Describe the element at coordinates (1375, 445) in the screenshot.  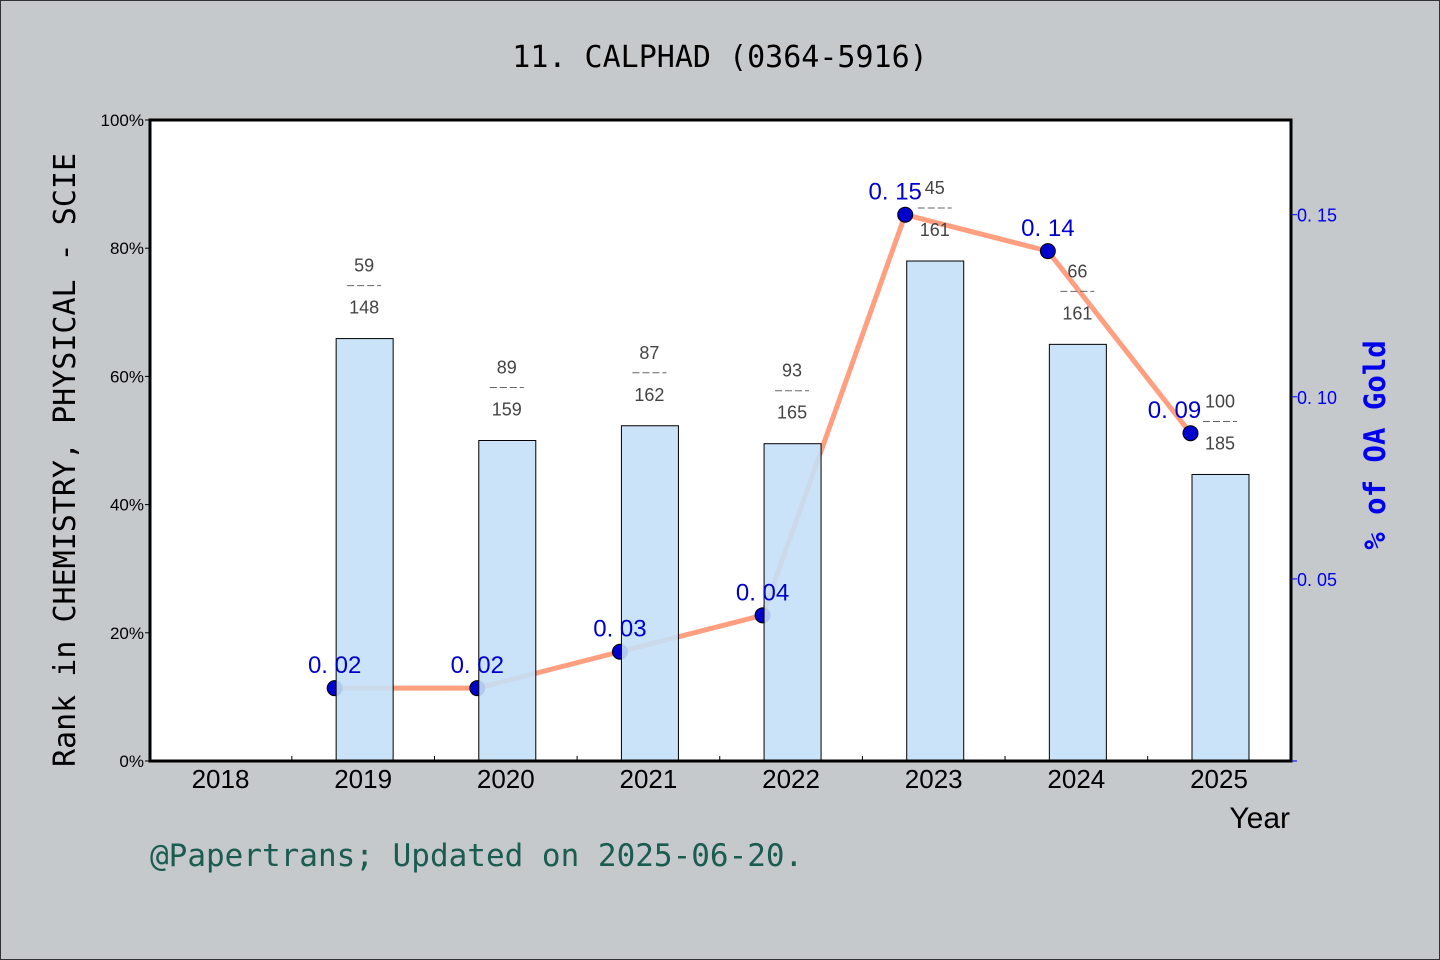
I see `y2-axis-label: % of OA Gold` at that location.